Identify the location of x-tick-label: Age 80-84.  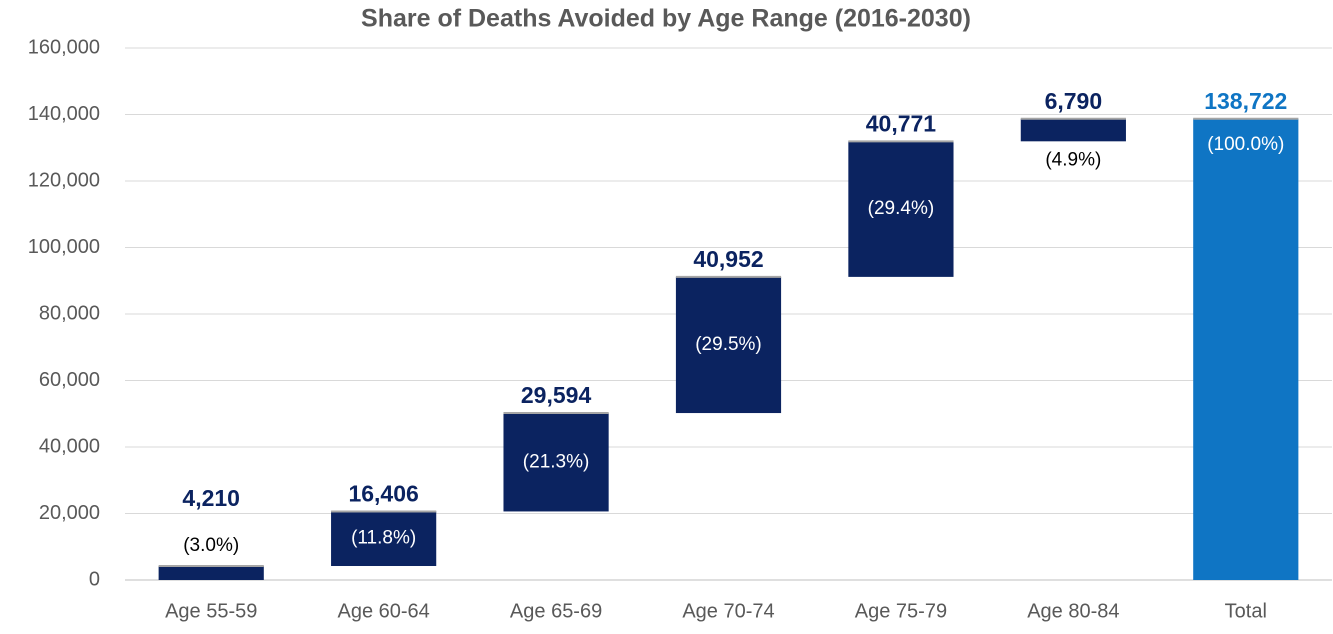
(1073, 611).